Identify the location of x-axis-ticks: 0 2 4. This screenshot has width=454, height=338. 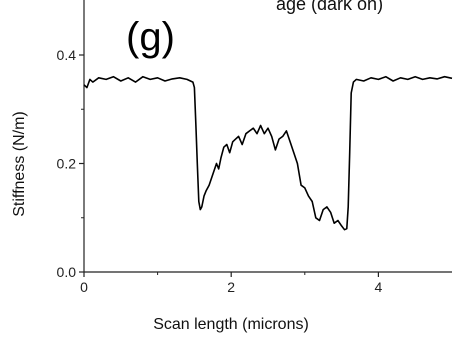
(231, 283).